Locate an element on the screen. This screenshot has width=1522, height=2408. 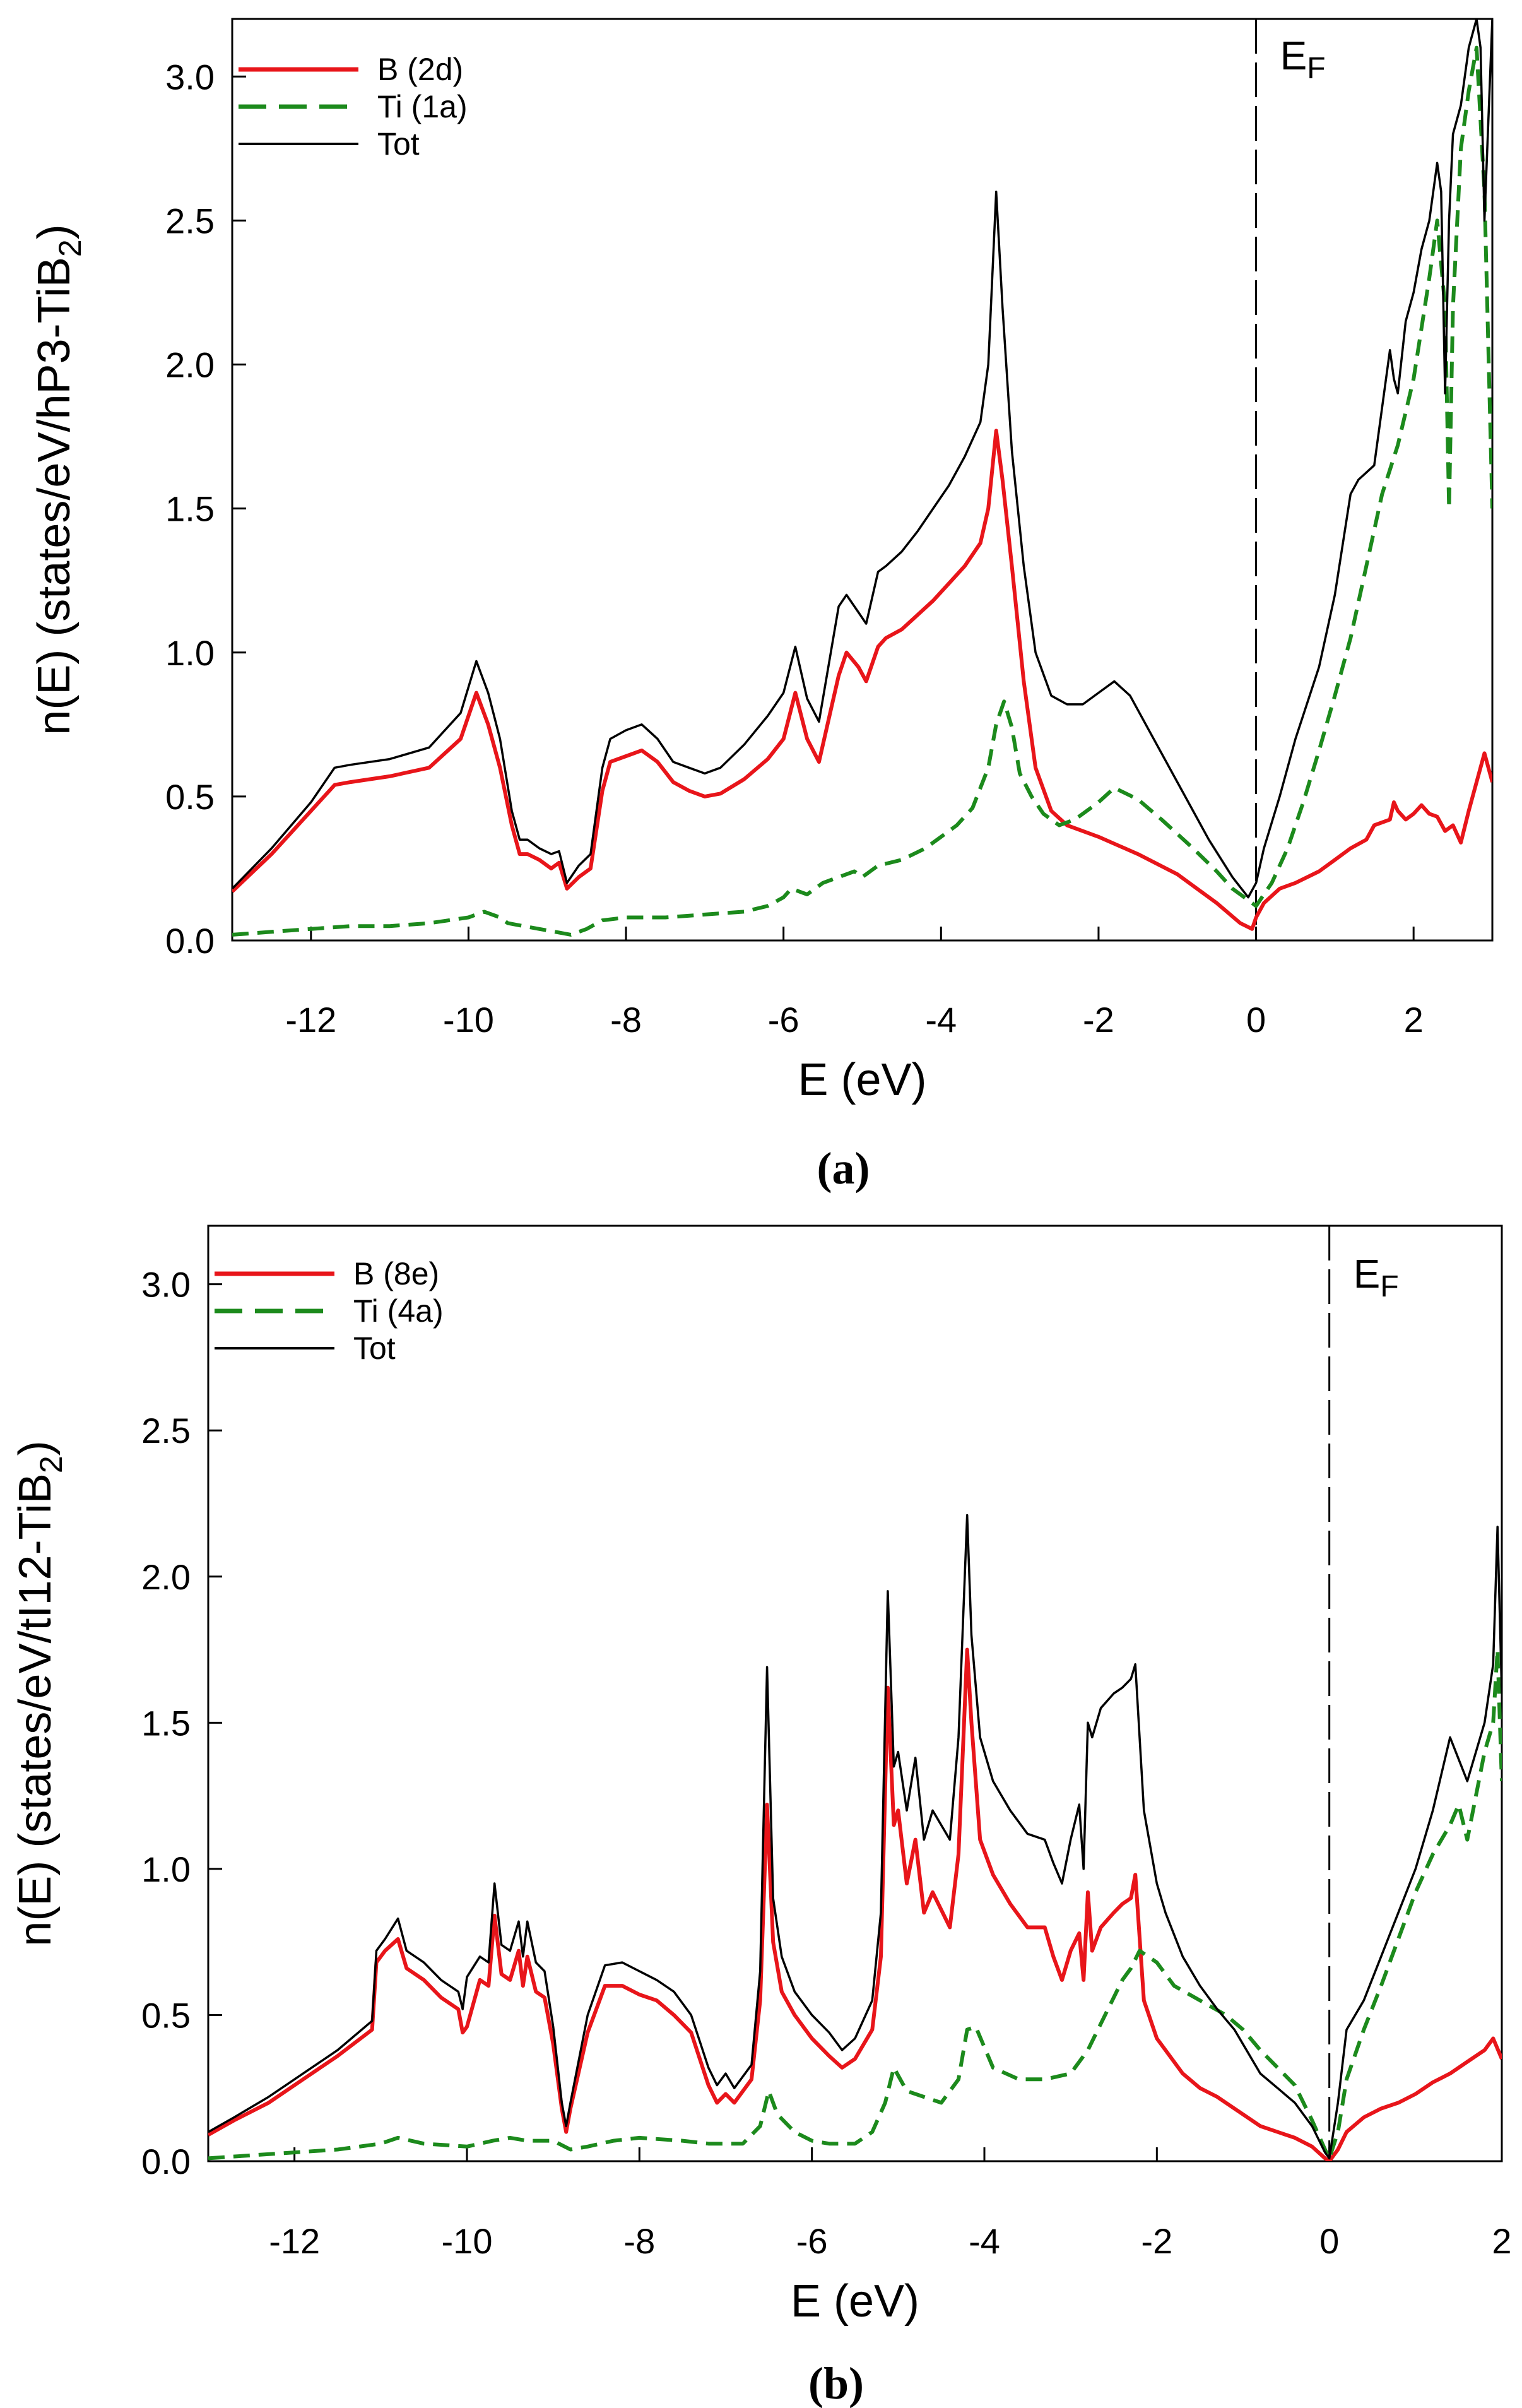
y-axis-label: n(E) (states/eV/tI12-TiB2) is located at coordinates (39, 1693).